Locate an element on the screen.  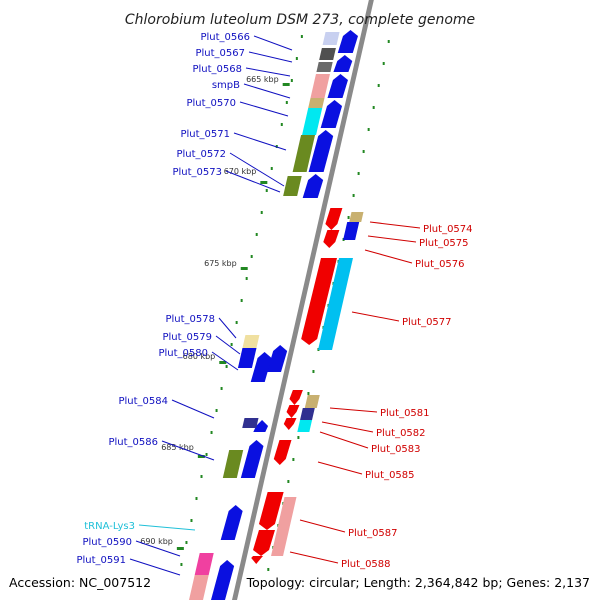
tick-label: 665 kbp is located at coordinates (262, 79).